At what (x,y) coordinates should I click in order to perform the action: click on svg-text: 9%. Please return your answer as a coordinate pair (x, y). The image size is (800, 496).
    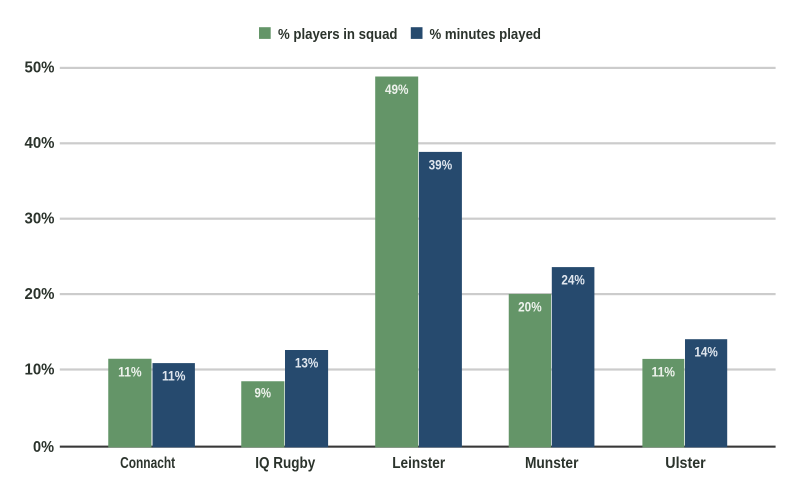
    Looking at the image, I should click on (263, 392).